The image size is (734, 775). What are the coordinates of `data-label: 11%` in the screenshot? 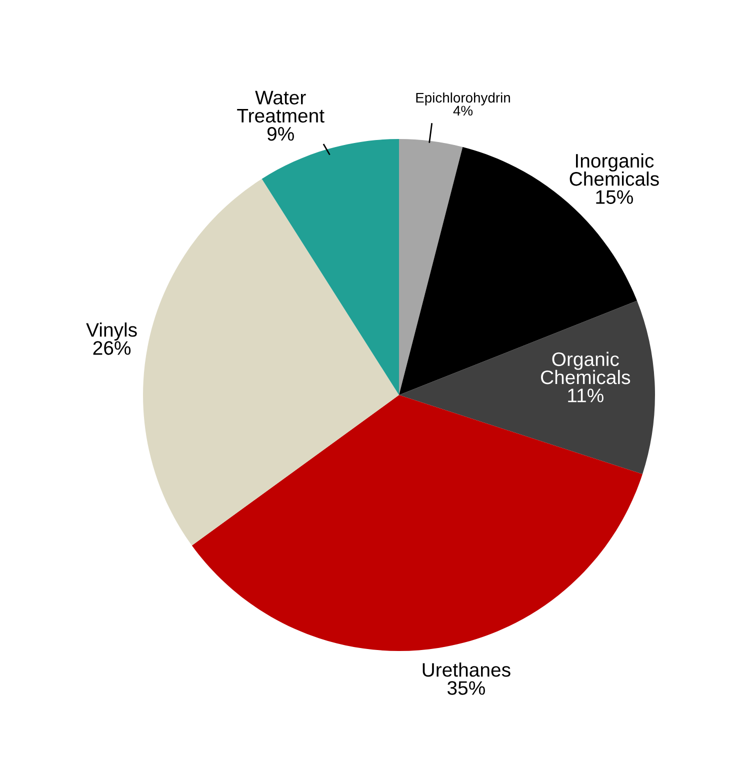 It's located at (586, 395).